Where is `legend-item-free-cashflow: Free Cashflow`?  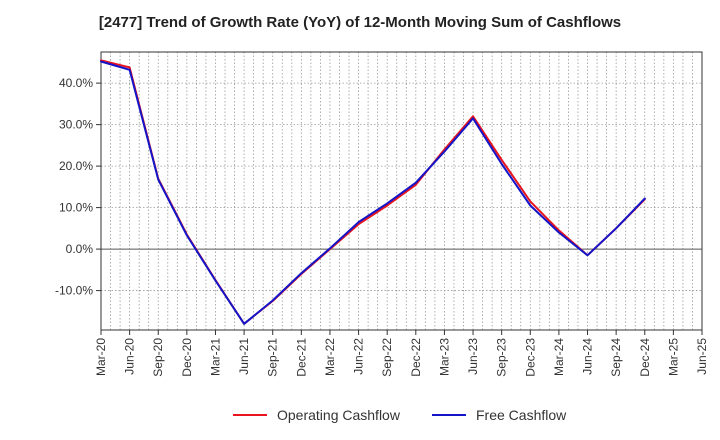 legend-item-free-cashflow: Free Cashflow is located at coordinates (499, 415).